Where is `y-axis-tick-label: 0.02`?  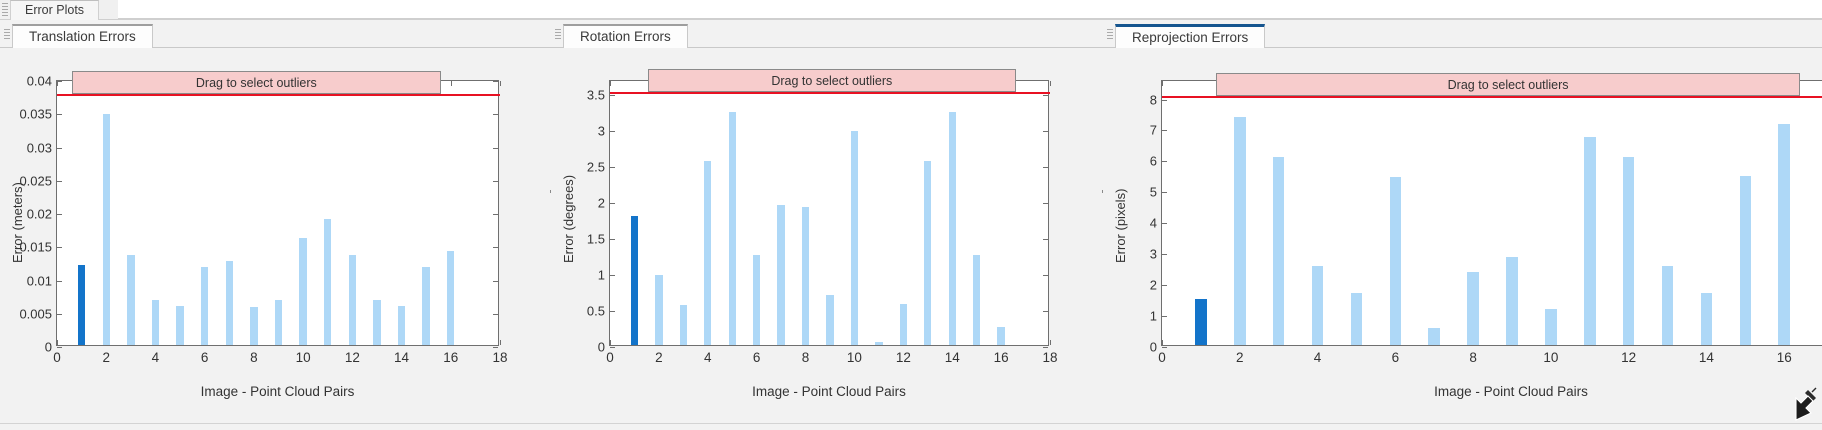 y-axis-tick-label: 0.02 is located at coordinates (39, 214).